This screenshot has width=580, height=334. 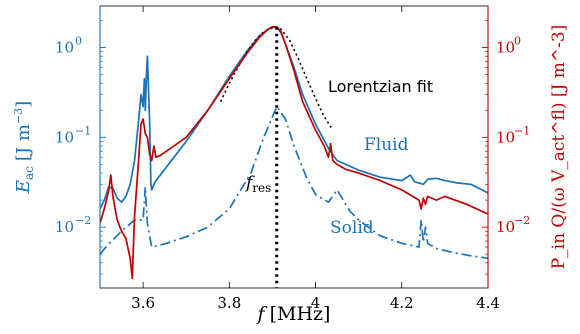 I want to click on fres-subscript: res, so click(x=261, y=188).